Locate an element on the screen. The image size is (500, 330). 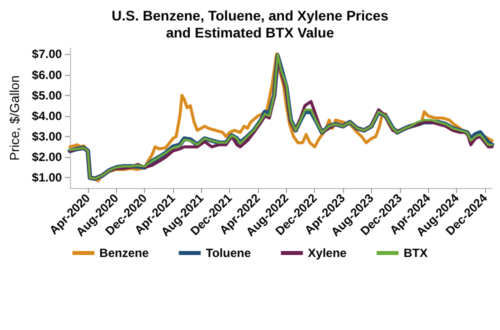
legend-label: Xylene is located at coordinates (327, 253).